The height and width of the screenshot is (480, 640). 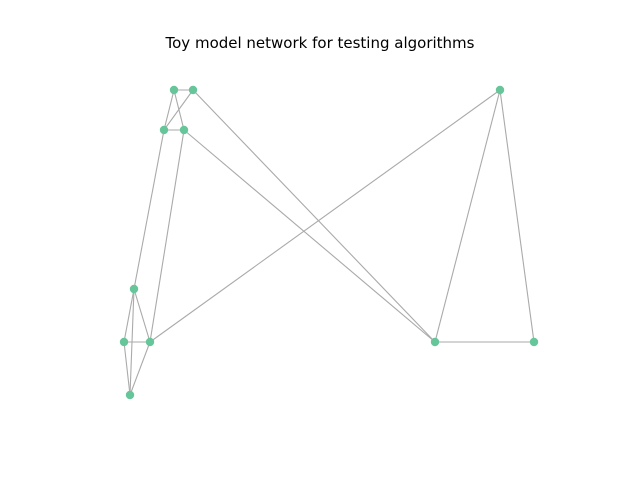 I want to click on figure-title: Toy model network for testing algorithms, so click(x=320, y=43).